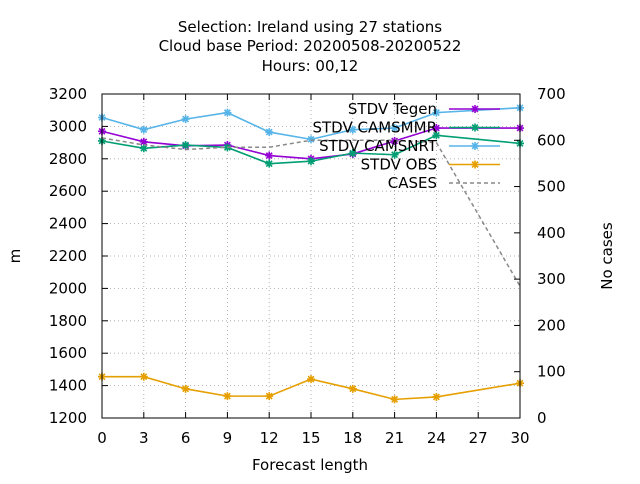 The height and width of the screenshot is (484, 640). Describe the element at coordinates (394, 438) in the screenshot. I see `x-tick-label: 21` at that location.